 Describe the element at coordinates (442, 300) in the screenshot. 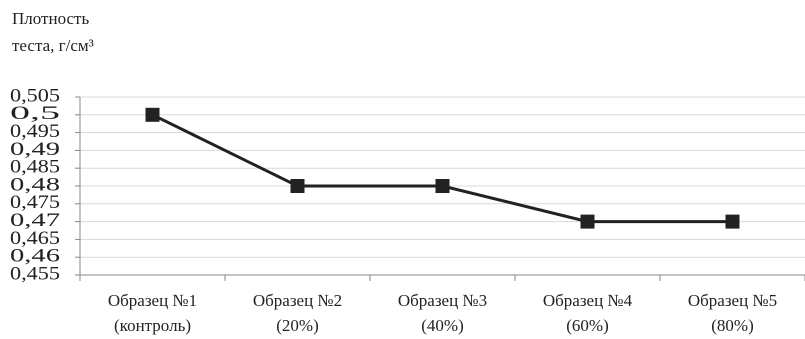

I see `x-tick-label: Образец №3` at that location.